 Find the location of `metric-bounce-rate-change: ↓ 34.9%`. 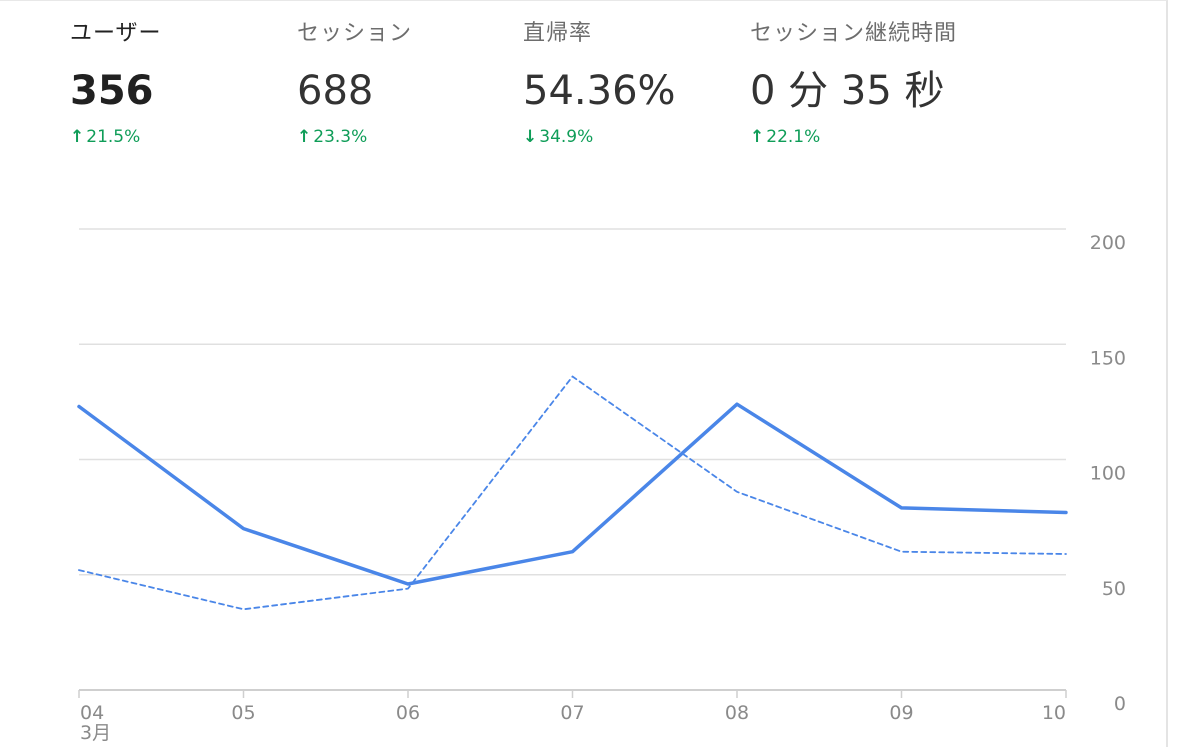

metric-bounce-rate-change: ↓ 34.9% is located at coordinates (599, 137).